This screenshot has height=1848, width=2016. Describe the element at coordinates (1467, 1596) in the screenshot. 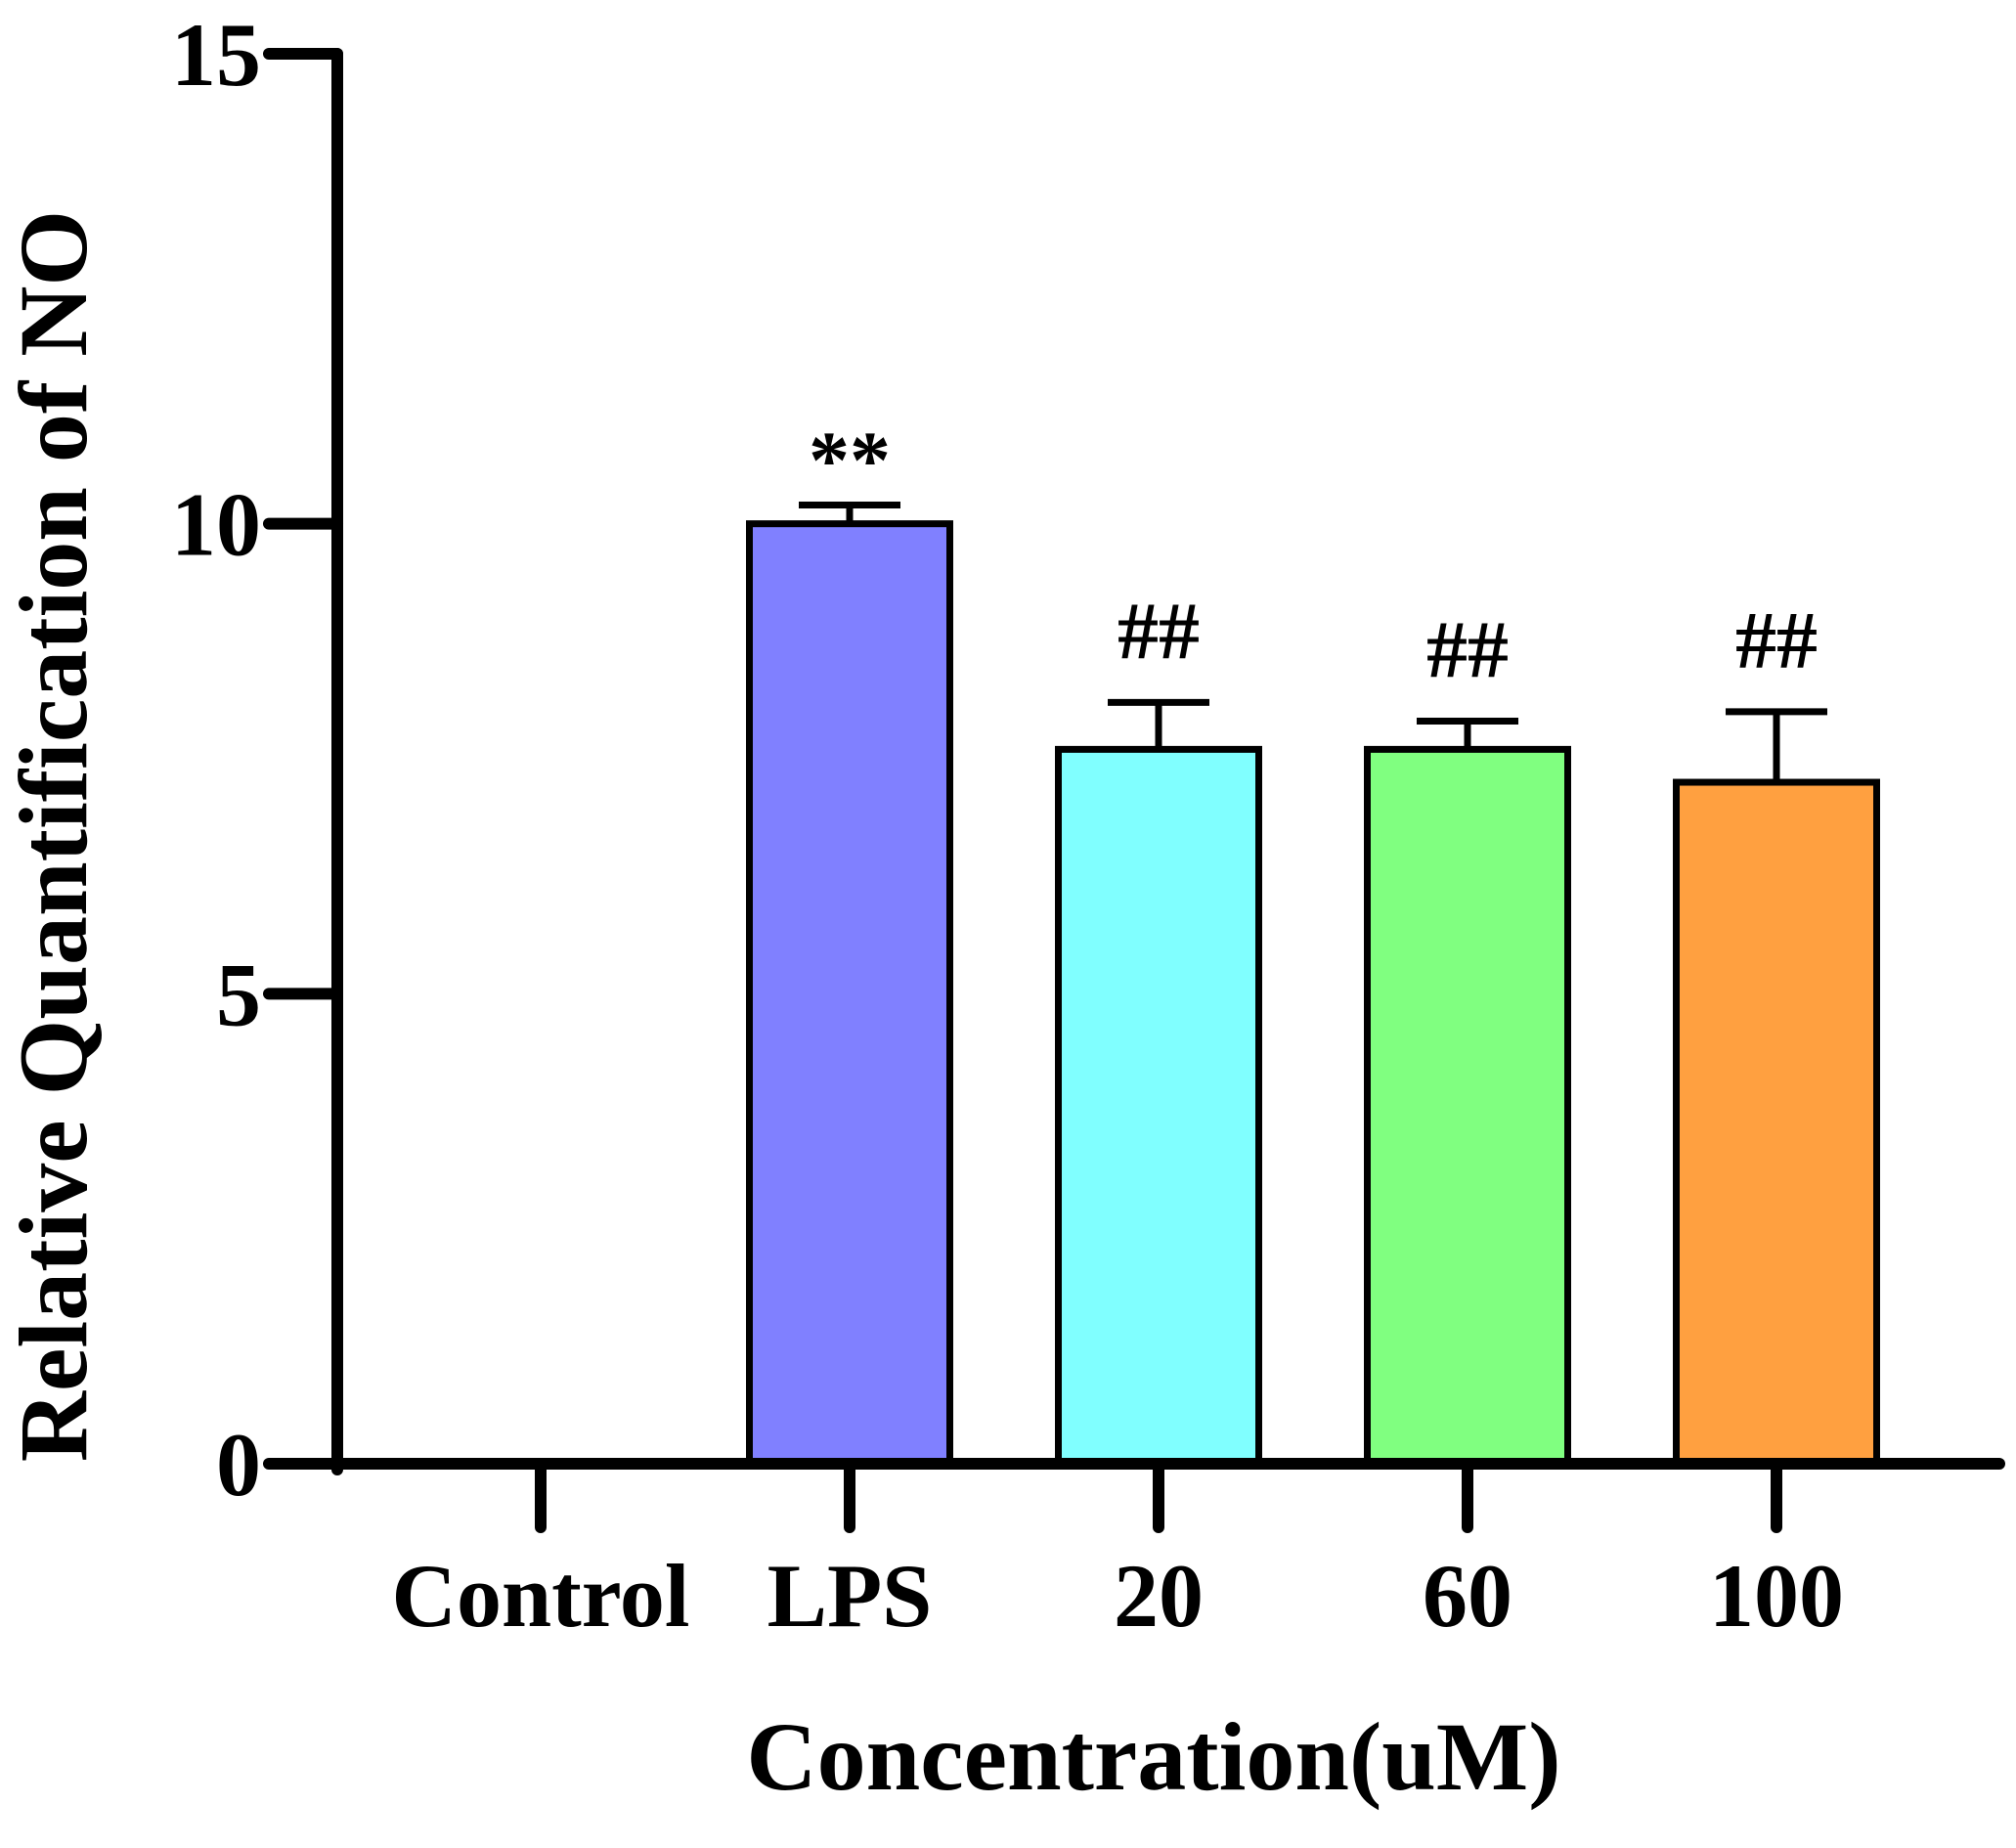

I see `x-tick-label: 60` at that location.